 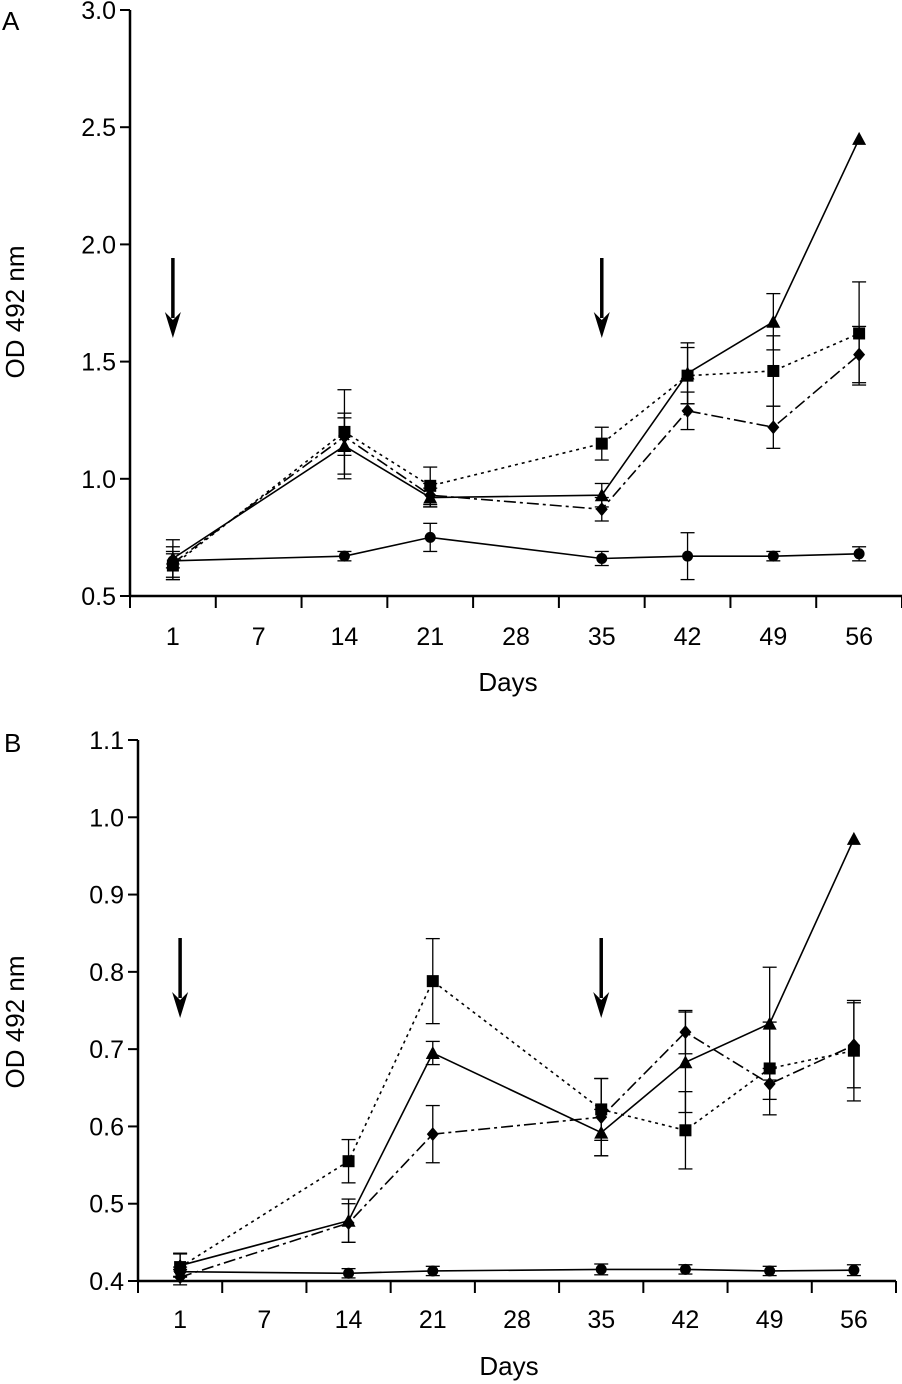 I want to click on y-tick-label: 1.1, so click(x=106, y=741).